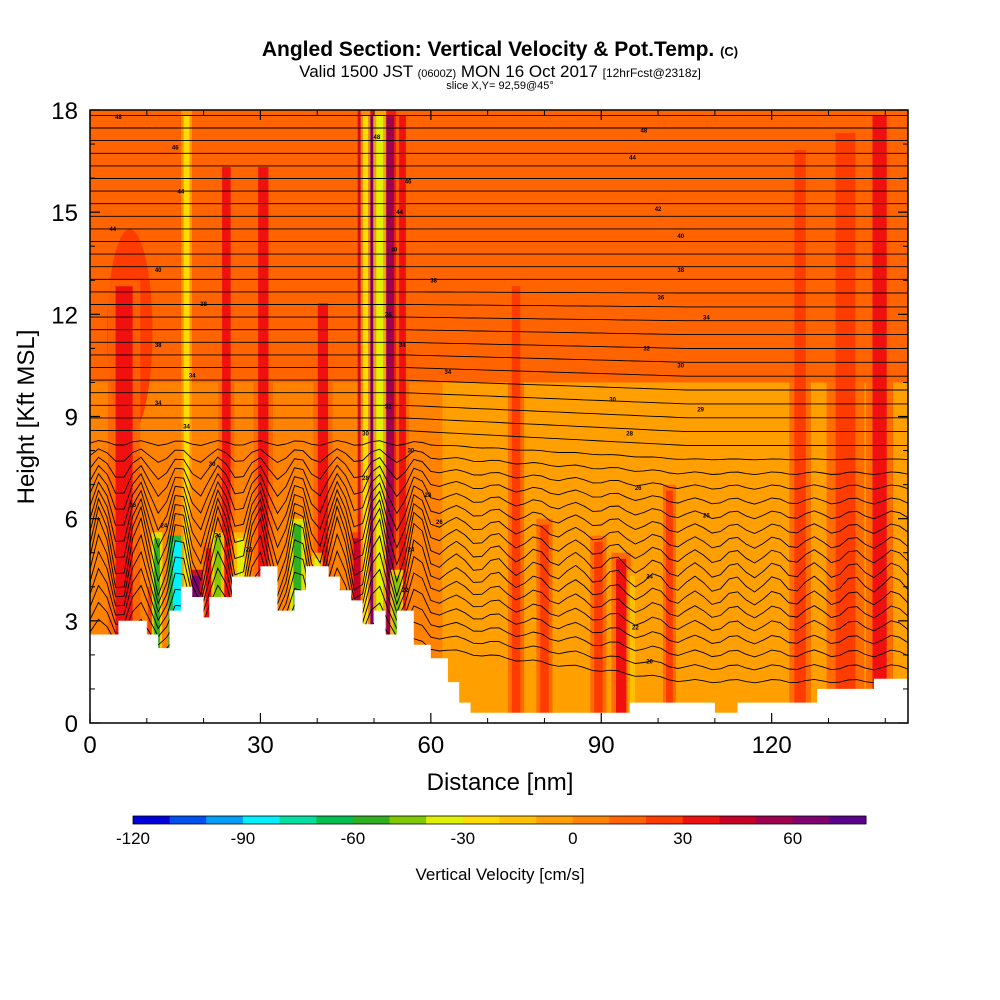  Describe the element at coordinates (430, 745) in the screenshot. I see `x-tick-label: 60` at that location.